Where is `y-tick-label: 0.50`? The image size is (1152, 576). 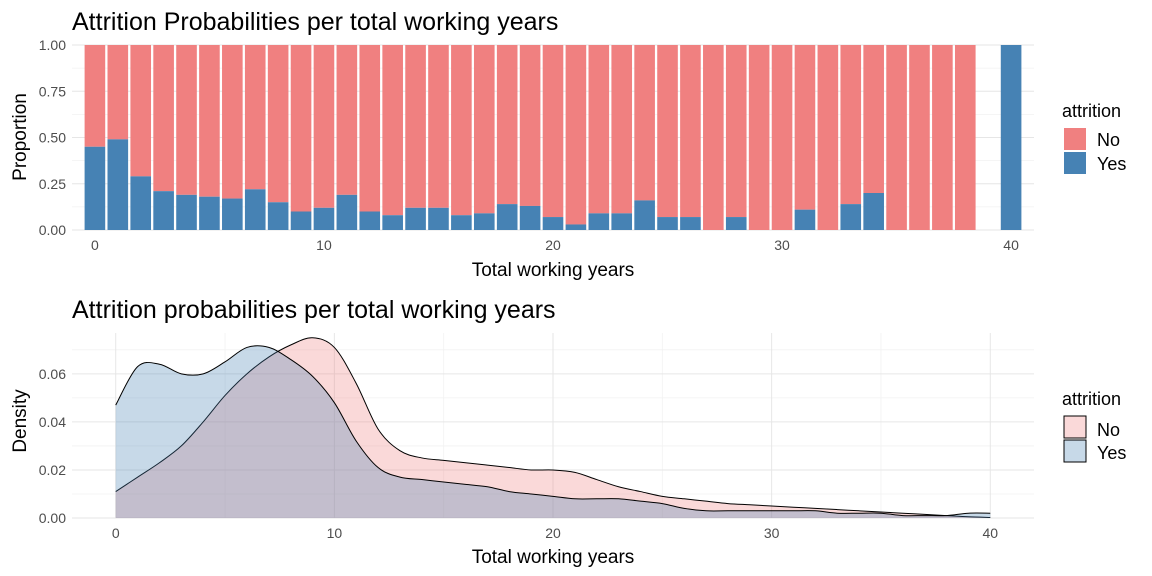
y-tick-label: 0.50 is located at coordinates (52, 138).